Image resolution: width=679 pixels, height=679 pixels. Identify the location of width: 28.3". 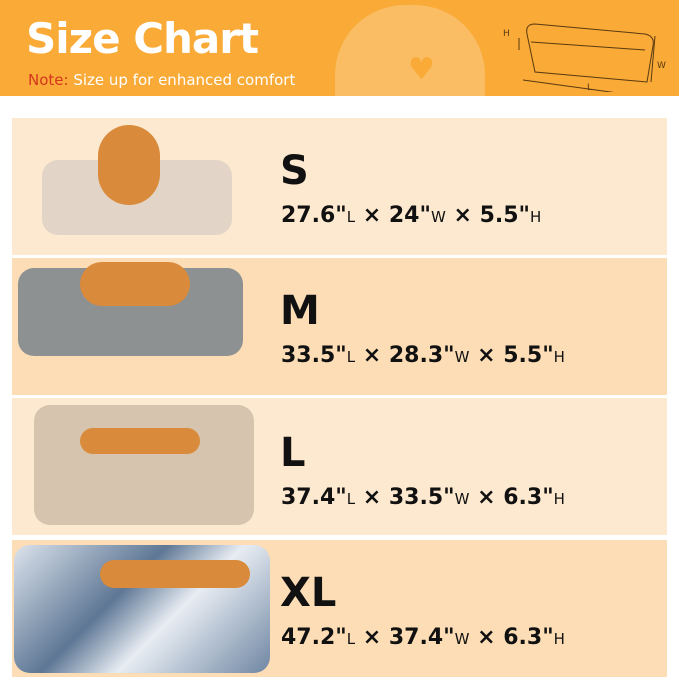
(421, 355).